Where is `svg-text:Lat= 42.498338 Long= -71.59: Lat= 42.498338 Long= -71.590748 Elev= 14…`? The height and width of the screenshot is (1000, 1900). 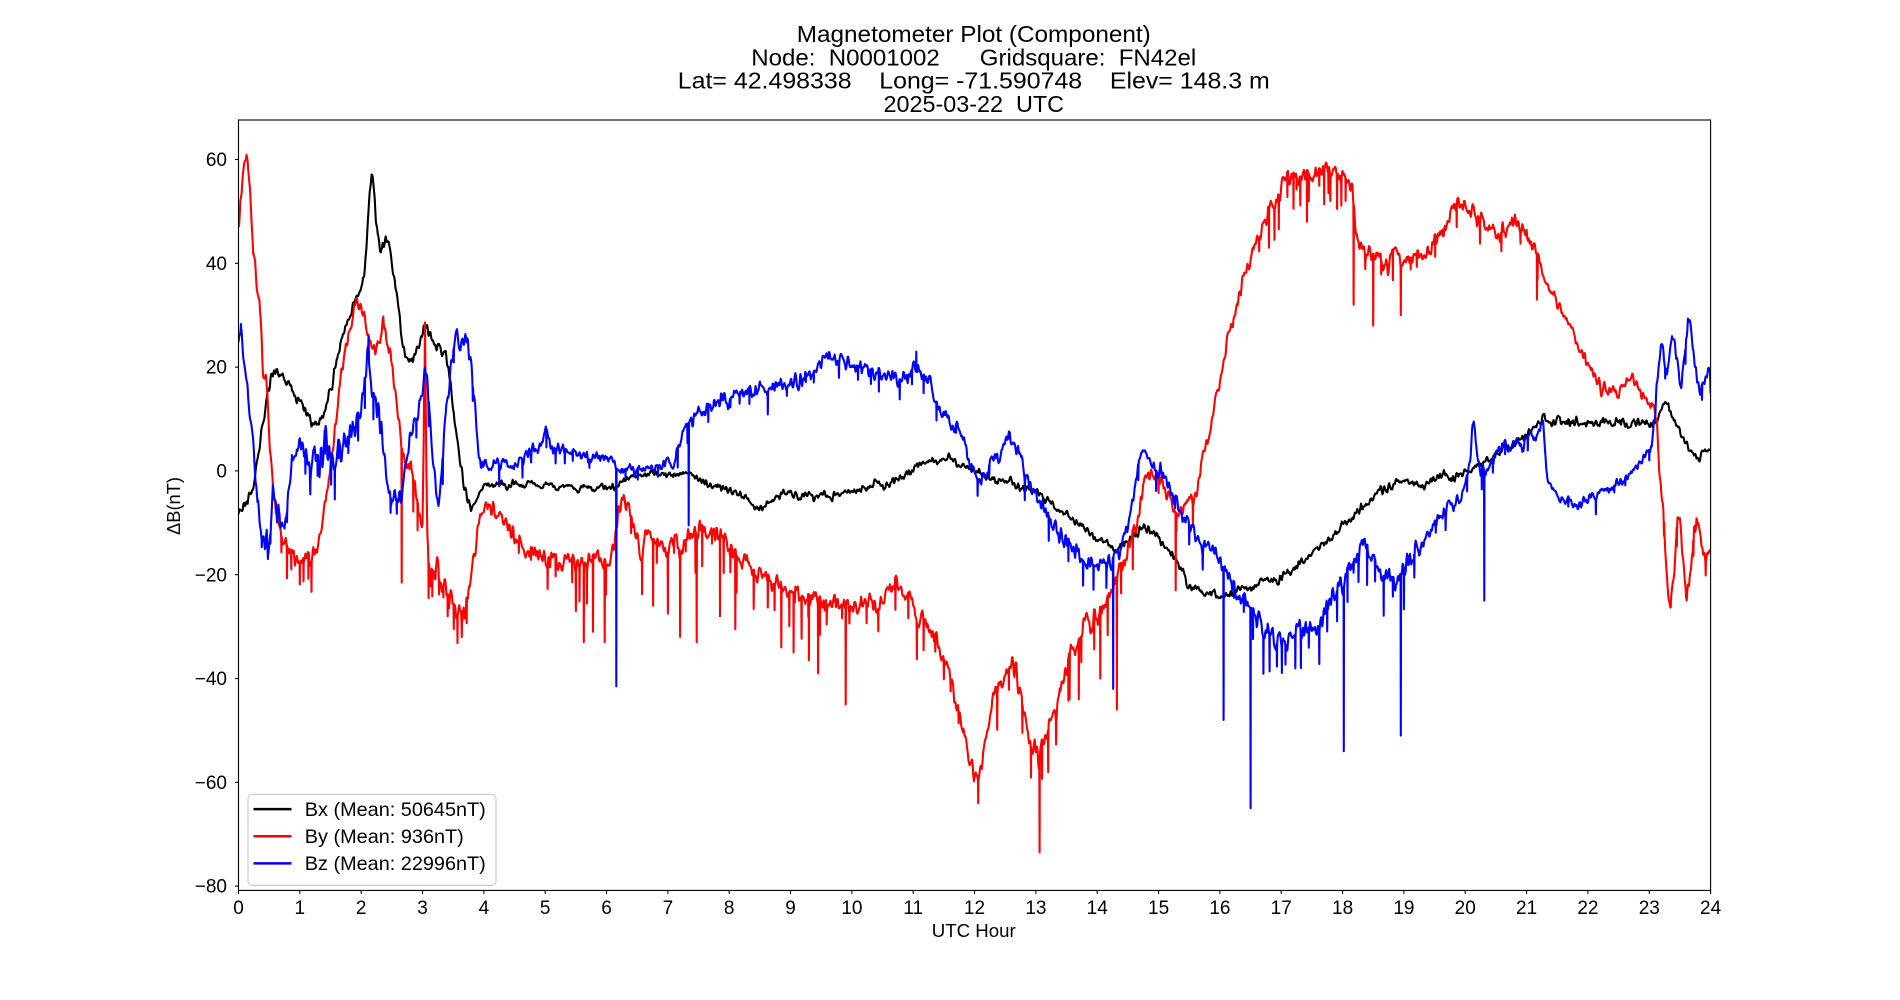
svg-text:Lat= 42.498338 Long= -71.59: Lat= 42.498338 Long= -71.590748 Elev= 14… is located at coordinates (974, 81).